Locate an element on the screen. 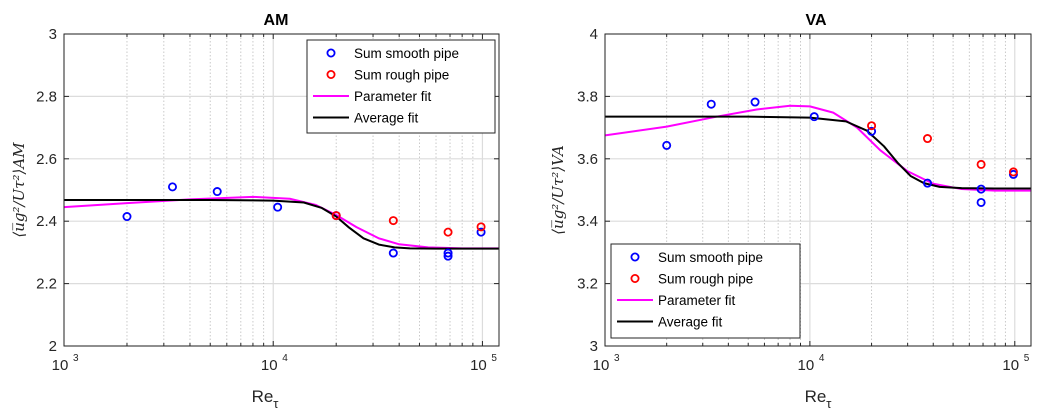 This screenshot has width=1037, height=418. am-legend-label: Sum rough pipe is located at coordinates (401, 75).